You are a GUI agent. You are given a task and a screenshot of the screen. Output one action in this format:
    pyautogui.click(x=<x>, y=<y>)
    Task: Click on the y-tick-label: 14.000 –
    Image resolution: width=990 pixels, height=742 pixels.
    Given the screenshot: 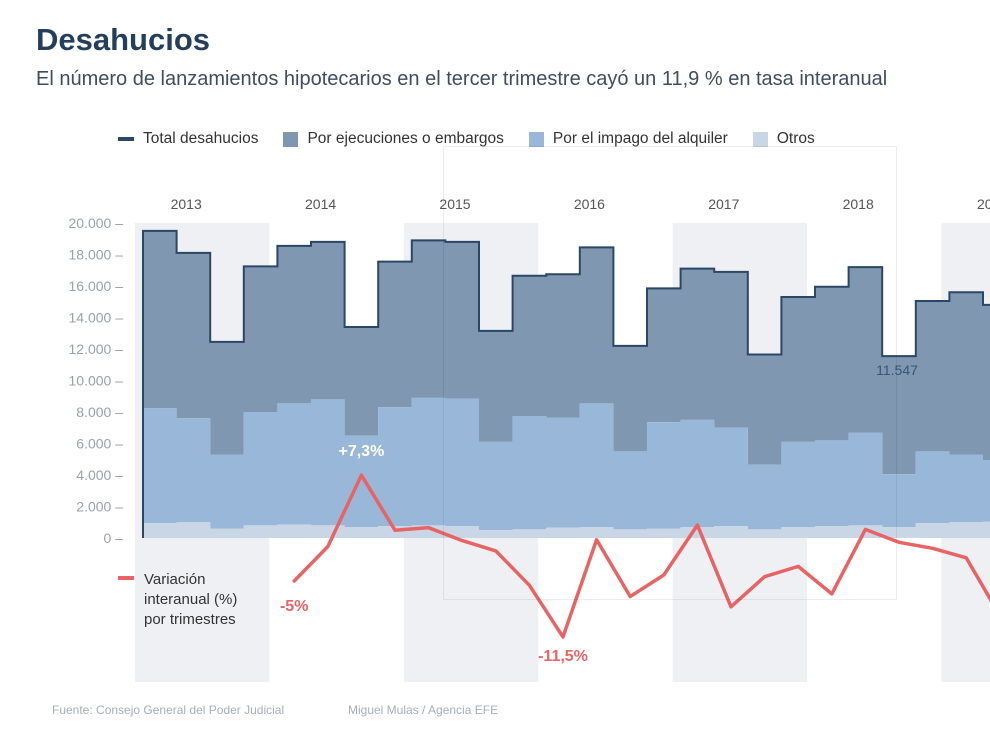 What is the action you would take?
    pyautogui.click(x=96, y=318)
    